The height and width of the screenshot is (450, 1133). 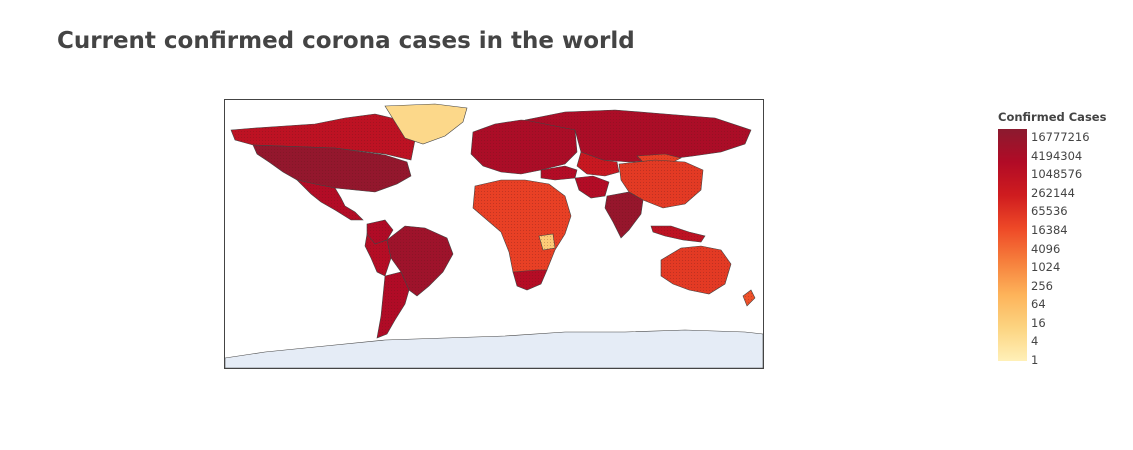 I want to click on colorbar-gradient, so click(x=1012, y=245).